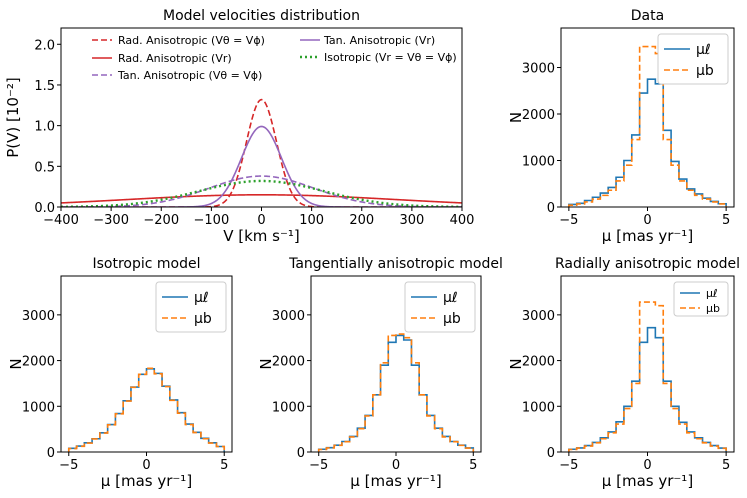 The image size is (747, 498). I want to click on y-tick-label: 1.5, so click(44, 86).